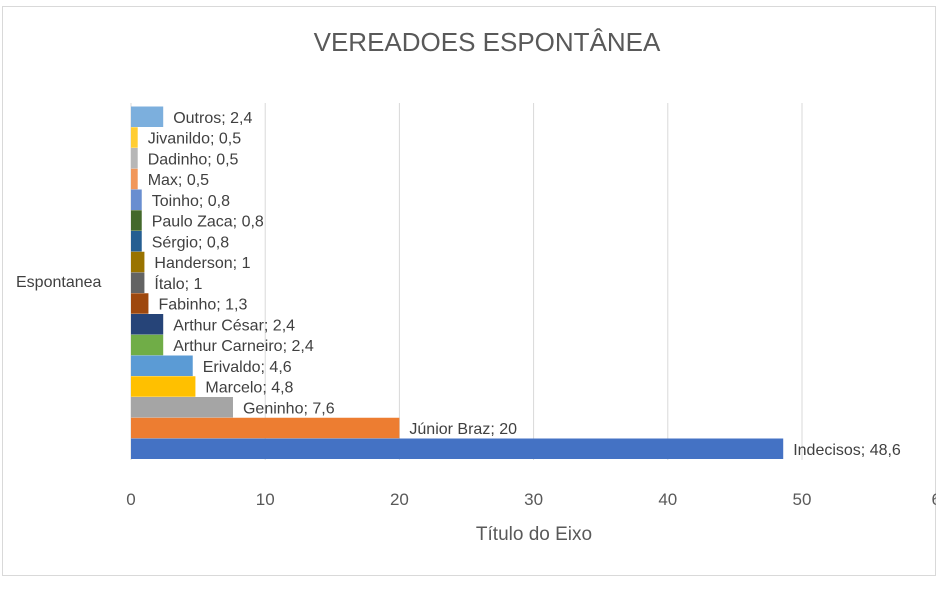  What do you see at coordinates (234, 325) in the screenshot?
I see `data-label: Arthur César; 2,4` at bounding box center [234, 325].